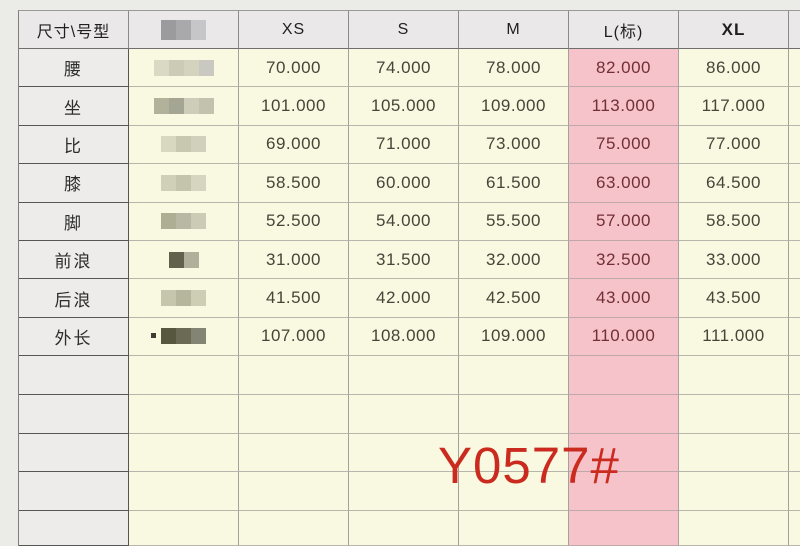 This screenshot has width=800, height=546. What do you see at coordinates (624, 221) in the screenshot?
I see `value-cell: 57.000` at bounding box center [624, 221].